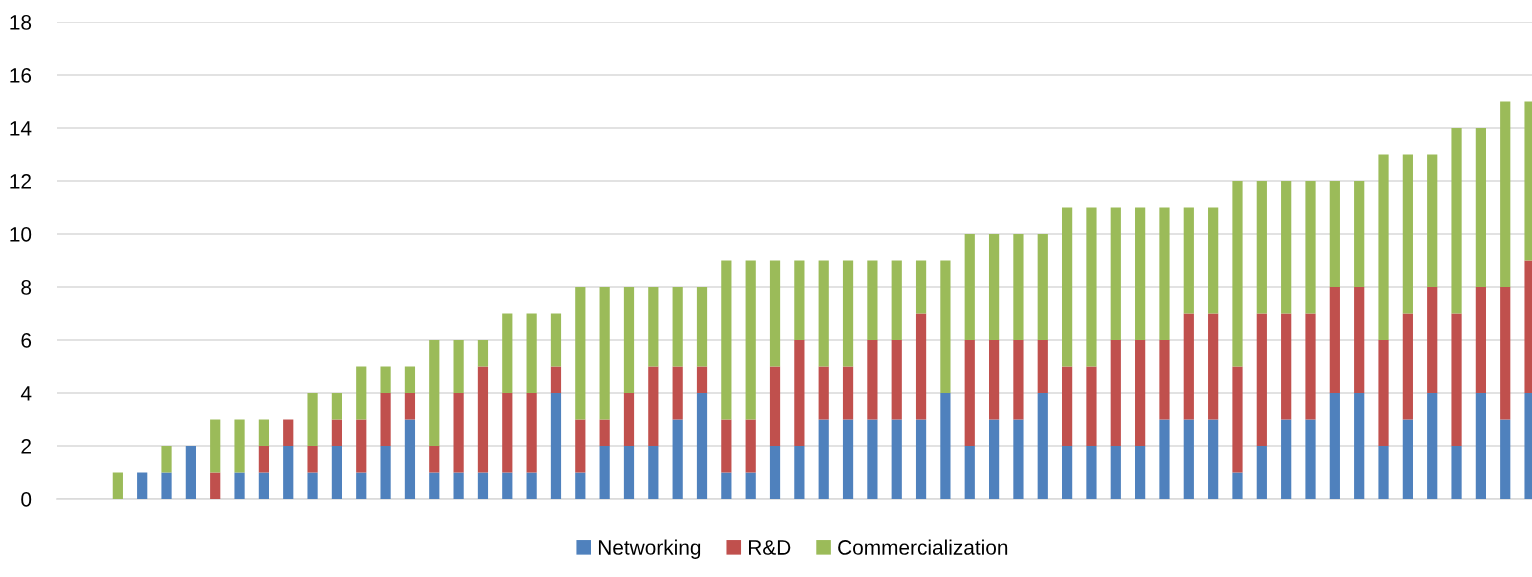  Describe the element at coordinates (20, 181) in the screenshot. I see `y-tick-label: 12` at that location.